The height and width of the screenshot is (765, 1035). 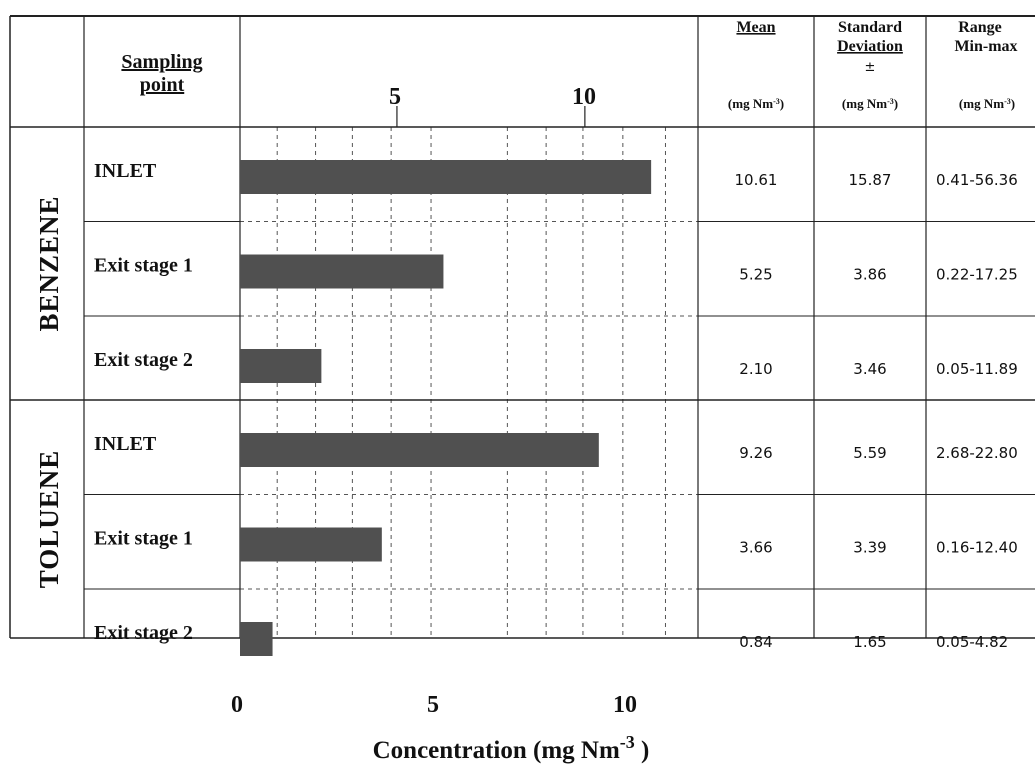 I want to click on range-header: Range, so click(x=980, y=27).